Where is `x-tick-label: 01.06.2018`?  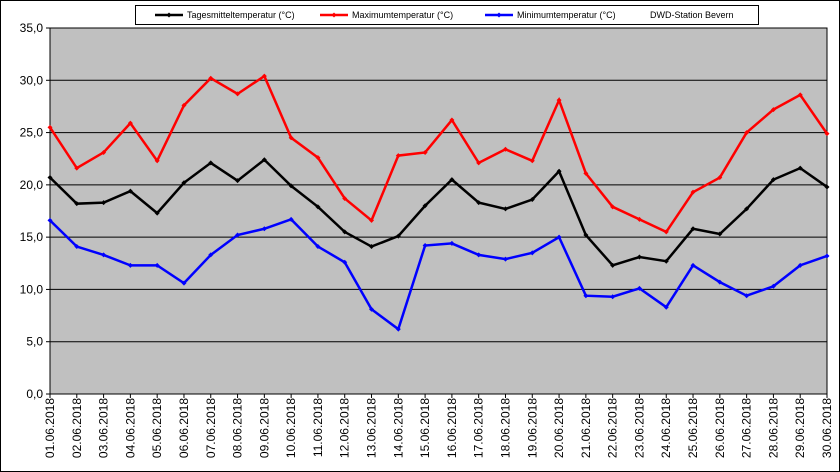 x-tick-label: 01.06.2018 is located at coordinates (50, 428).